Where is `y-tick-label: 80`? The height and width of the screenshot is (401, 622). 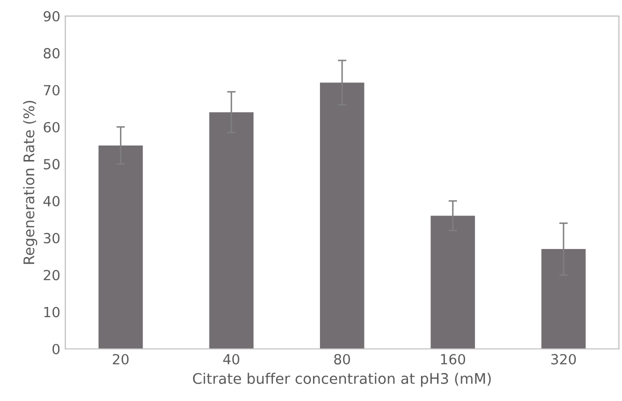 y-tick-label: 80 is located at coordinates (52, 53).